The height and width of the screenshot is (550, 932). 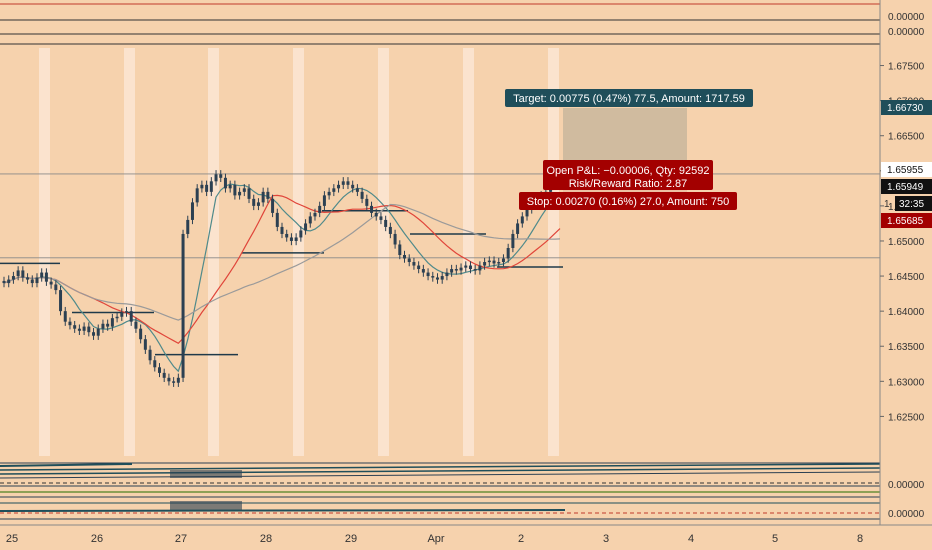 I want to click on price-axis-label-10: 1.62500, so click(x=906, y=417).